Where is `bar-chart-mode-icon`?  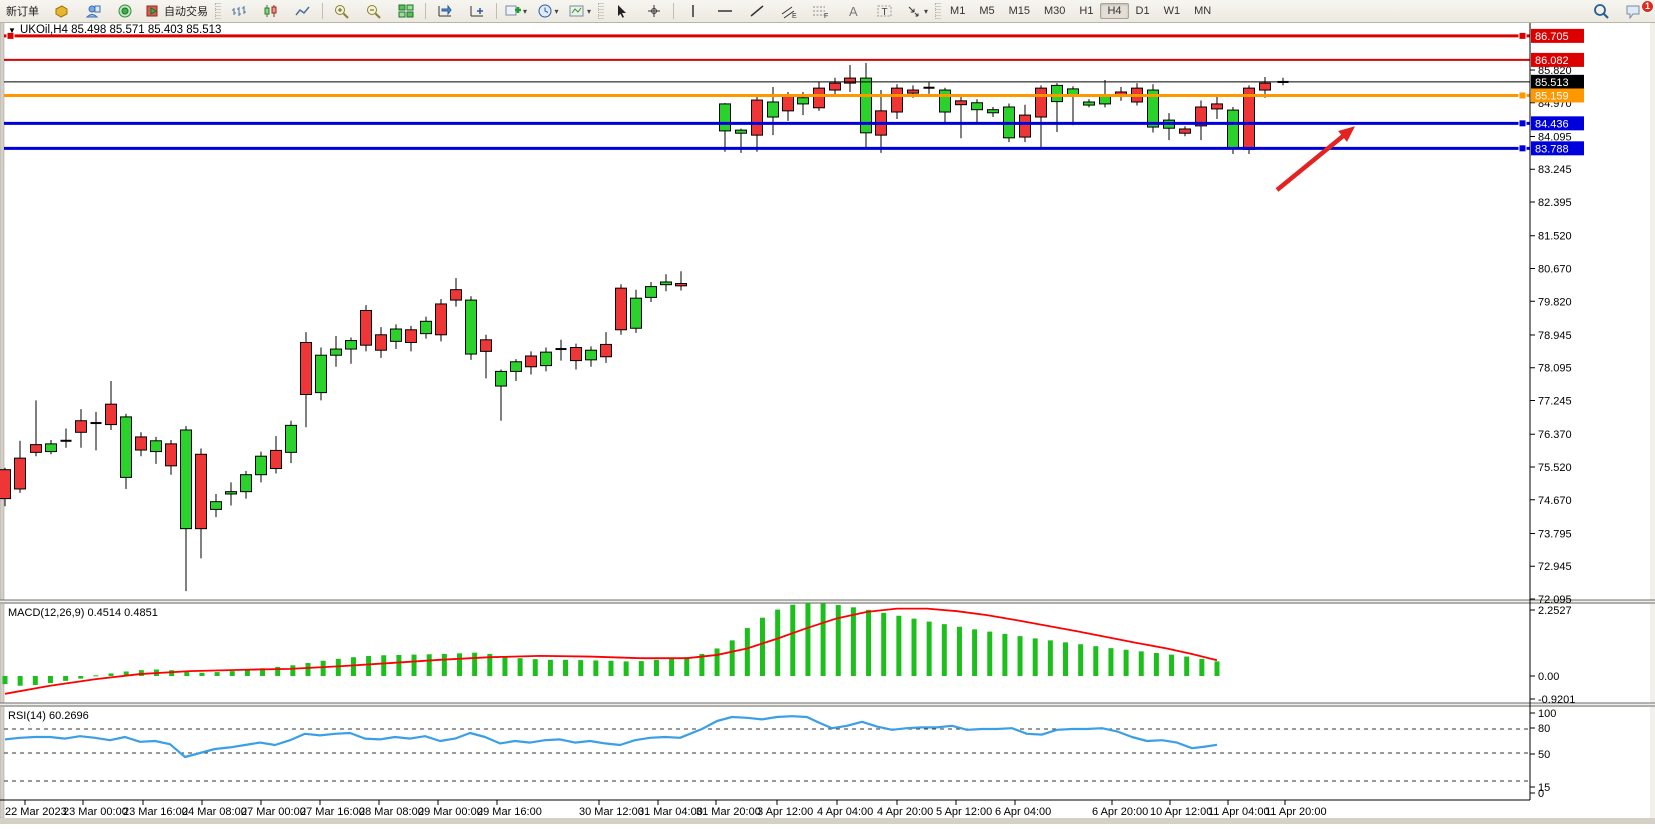 bar-chart-mode-icon is located at coordinates (239, 11).